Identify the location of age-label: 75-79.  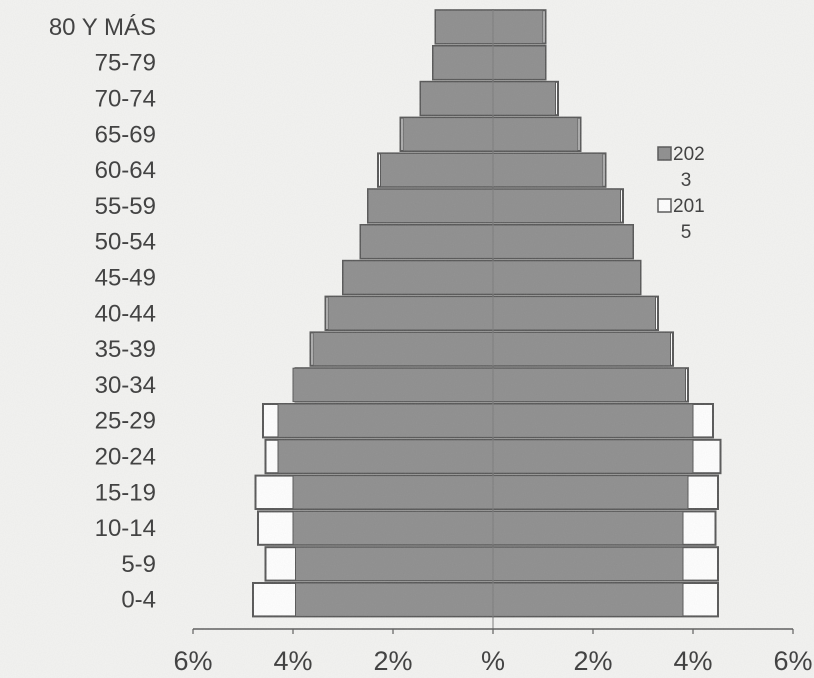
(125, 63).